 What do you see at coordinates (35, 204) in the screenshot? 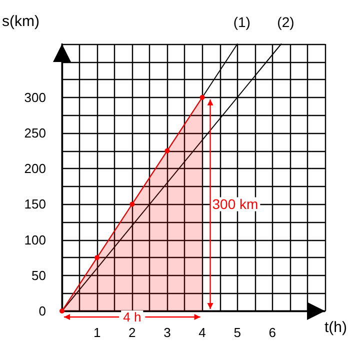
I see `y-tick-label: 150` at bounding box center [35, 204].